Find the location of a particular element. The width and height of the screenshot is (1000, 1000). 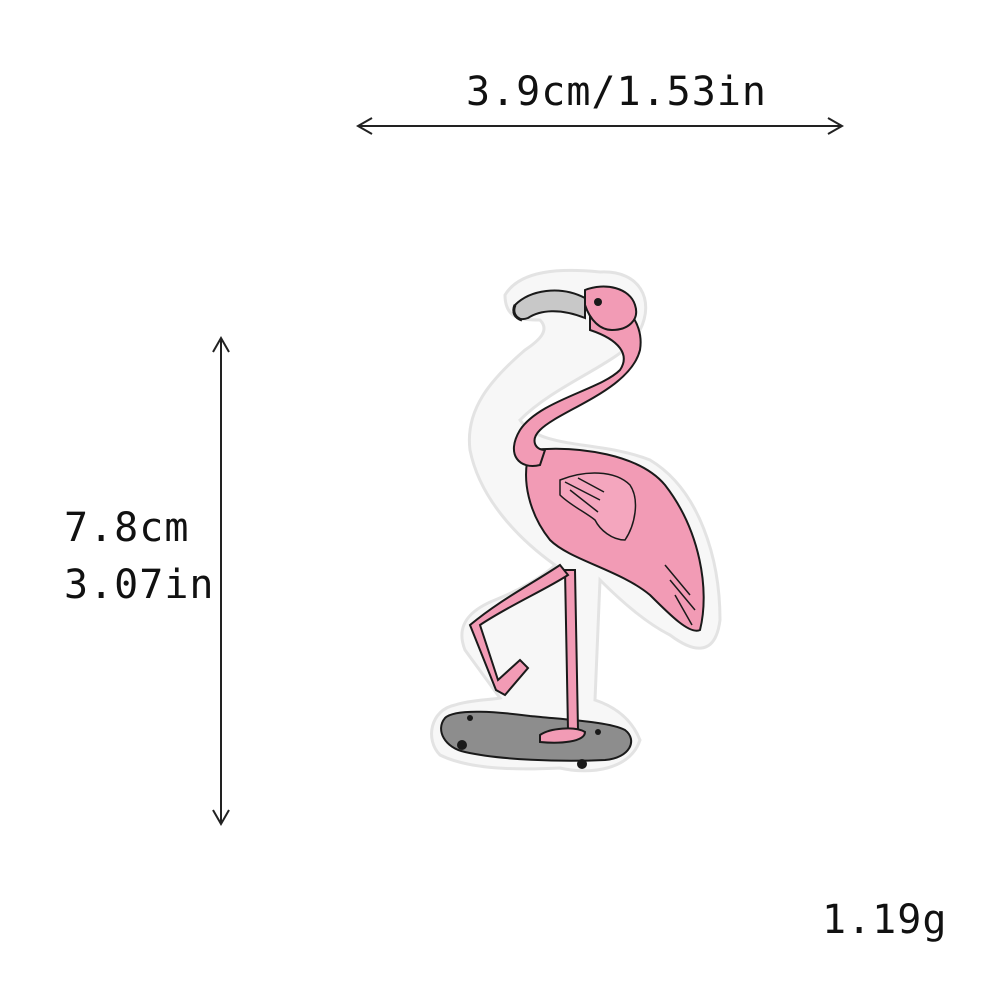

skateboard is located at coordinates (536, 739).